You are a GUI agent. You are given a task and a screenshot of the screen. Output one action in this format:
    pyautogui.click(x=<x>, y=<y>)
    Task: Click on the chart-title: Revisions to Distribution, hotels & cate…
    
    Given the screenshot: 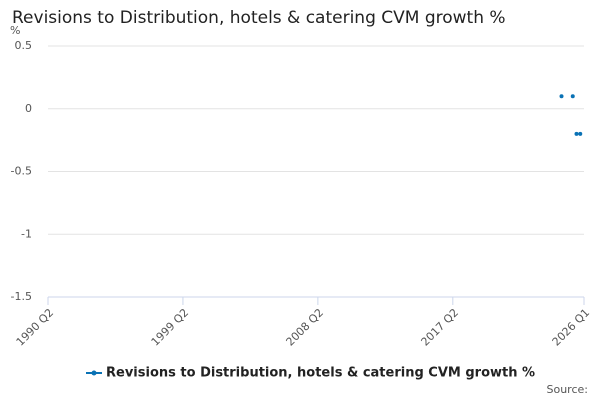 What is the action you would take?
    pyautogui.click(x=259, y=18)
    